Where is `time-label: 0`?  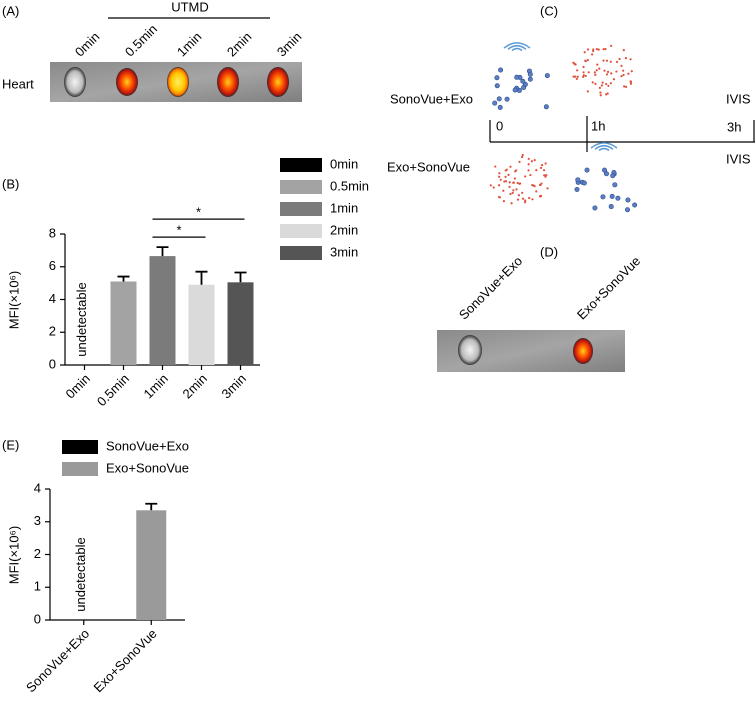 time-label: 0 is located at coordinates (499, 125).